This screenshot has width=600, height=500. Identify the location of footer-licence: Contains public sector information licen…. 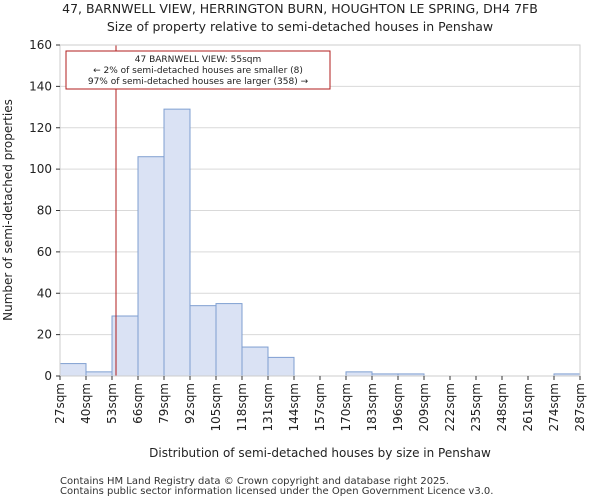
(277, 491).